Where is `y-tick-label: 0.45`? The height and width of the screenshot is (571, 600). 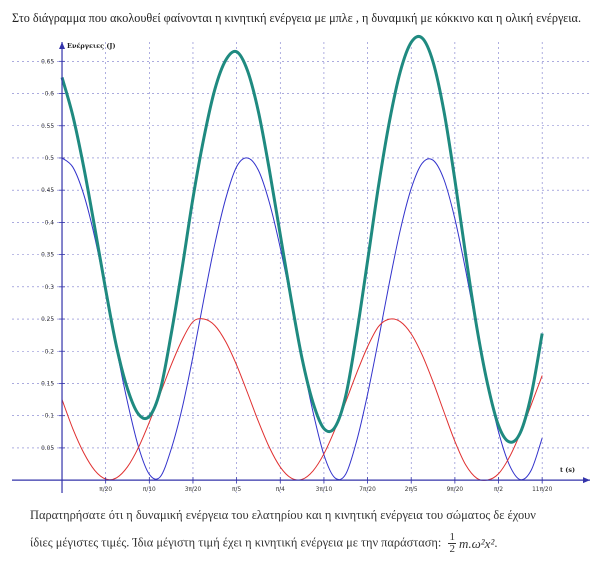 y-tick-label: 0.45 is located at coordinates (47, 191).